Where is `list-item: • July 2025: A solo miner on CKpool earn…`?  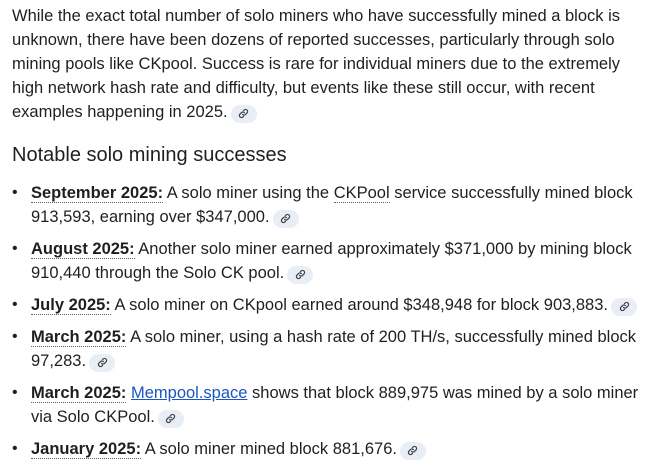
list-item: • July 2025: A solo miner on CKpool earn… is located at coordinates (327, 305).